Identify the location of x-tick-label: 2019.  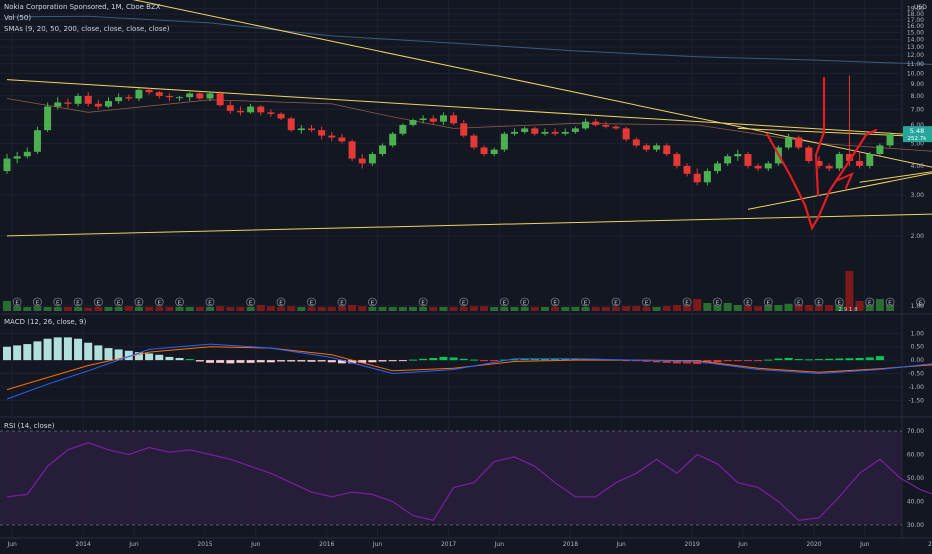
(692, 544).